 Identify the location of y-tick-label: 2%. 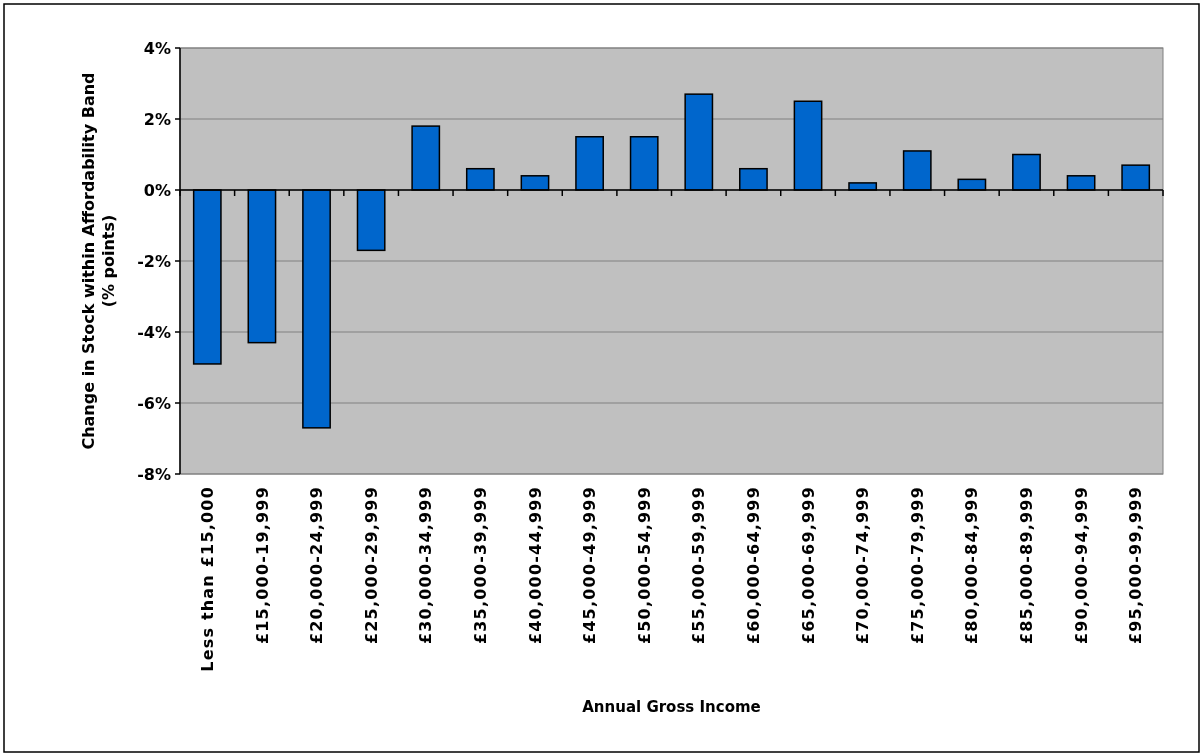
(157, 119).